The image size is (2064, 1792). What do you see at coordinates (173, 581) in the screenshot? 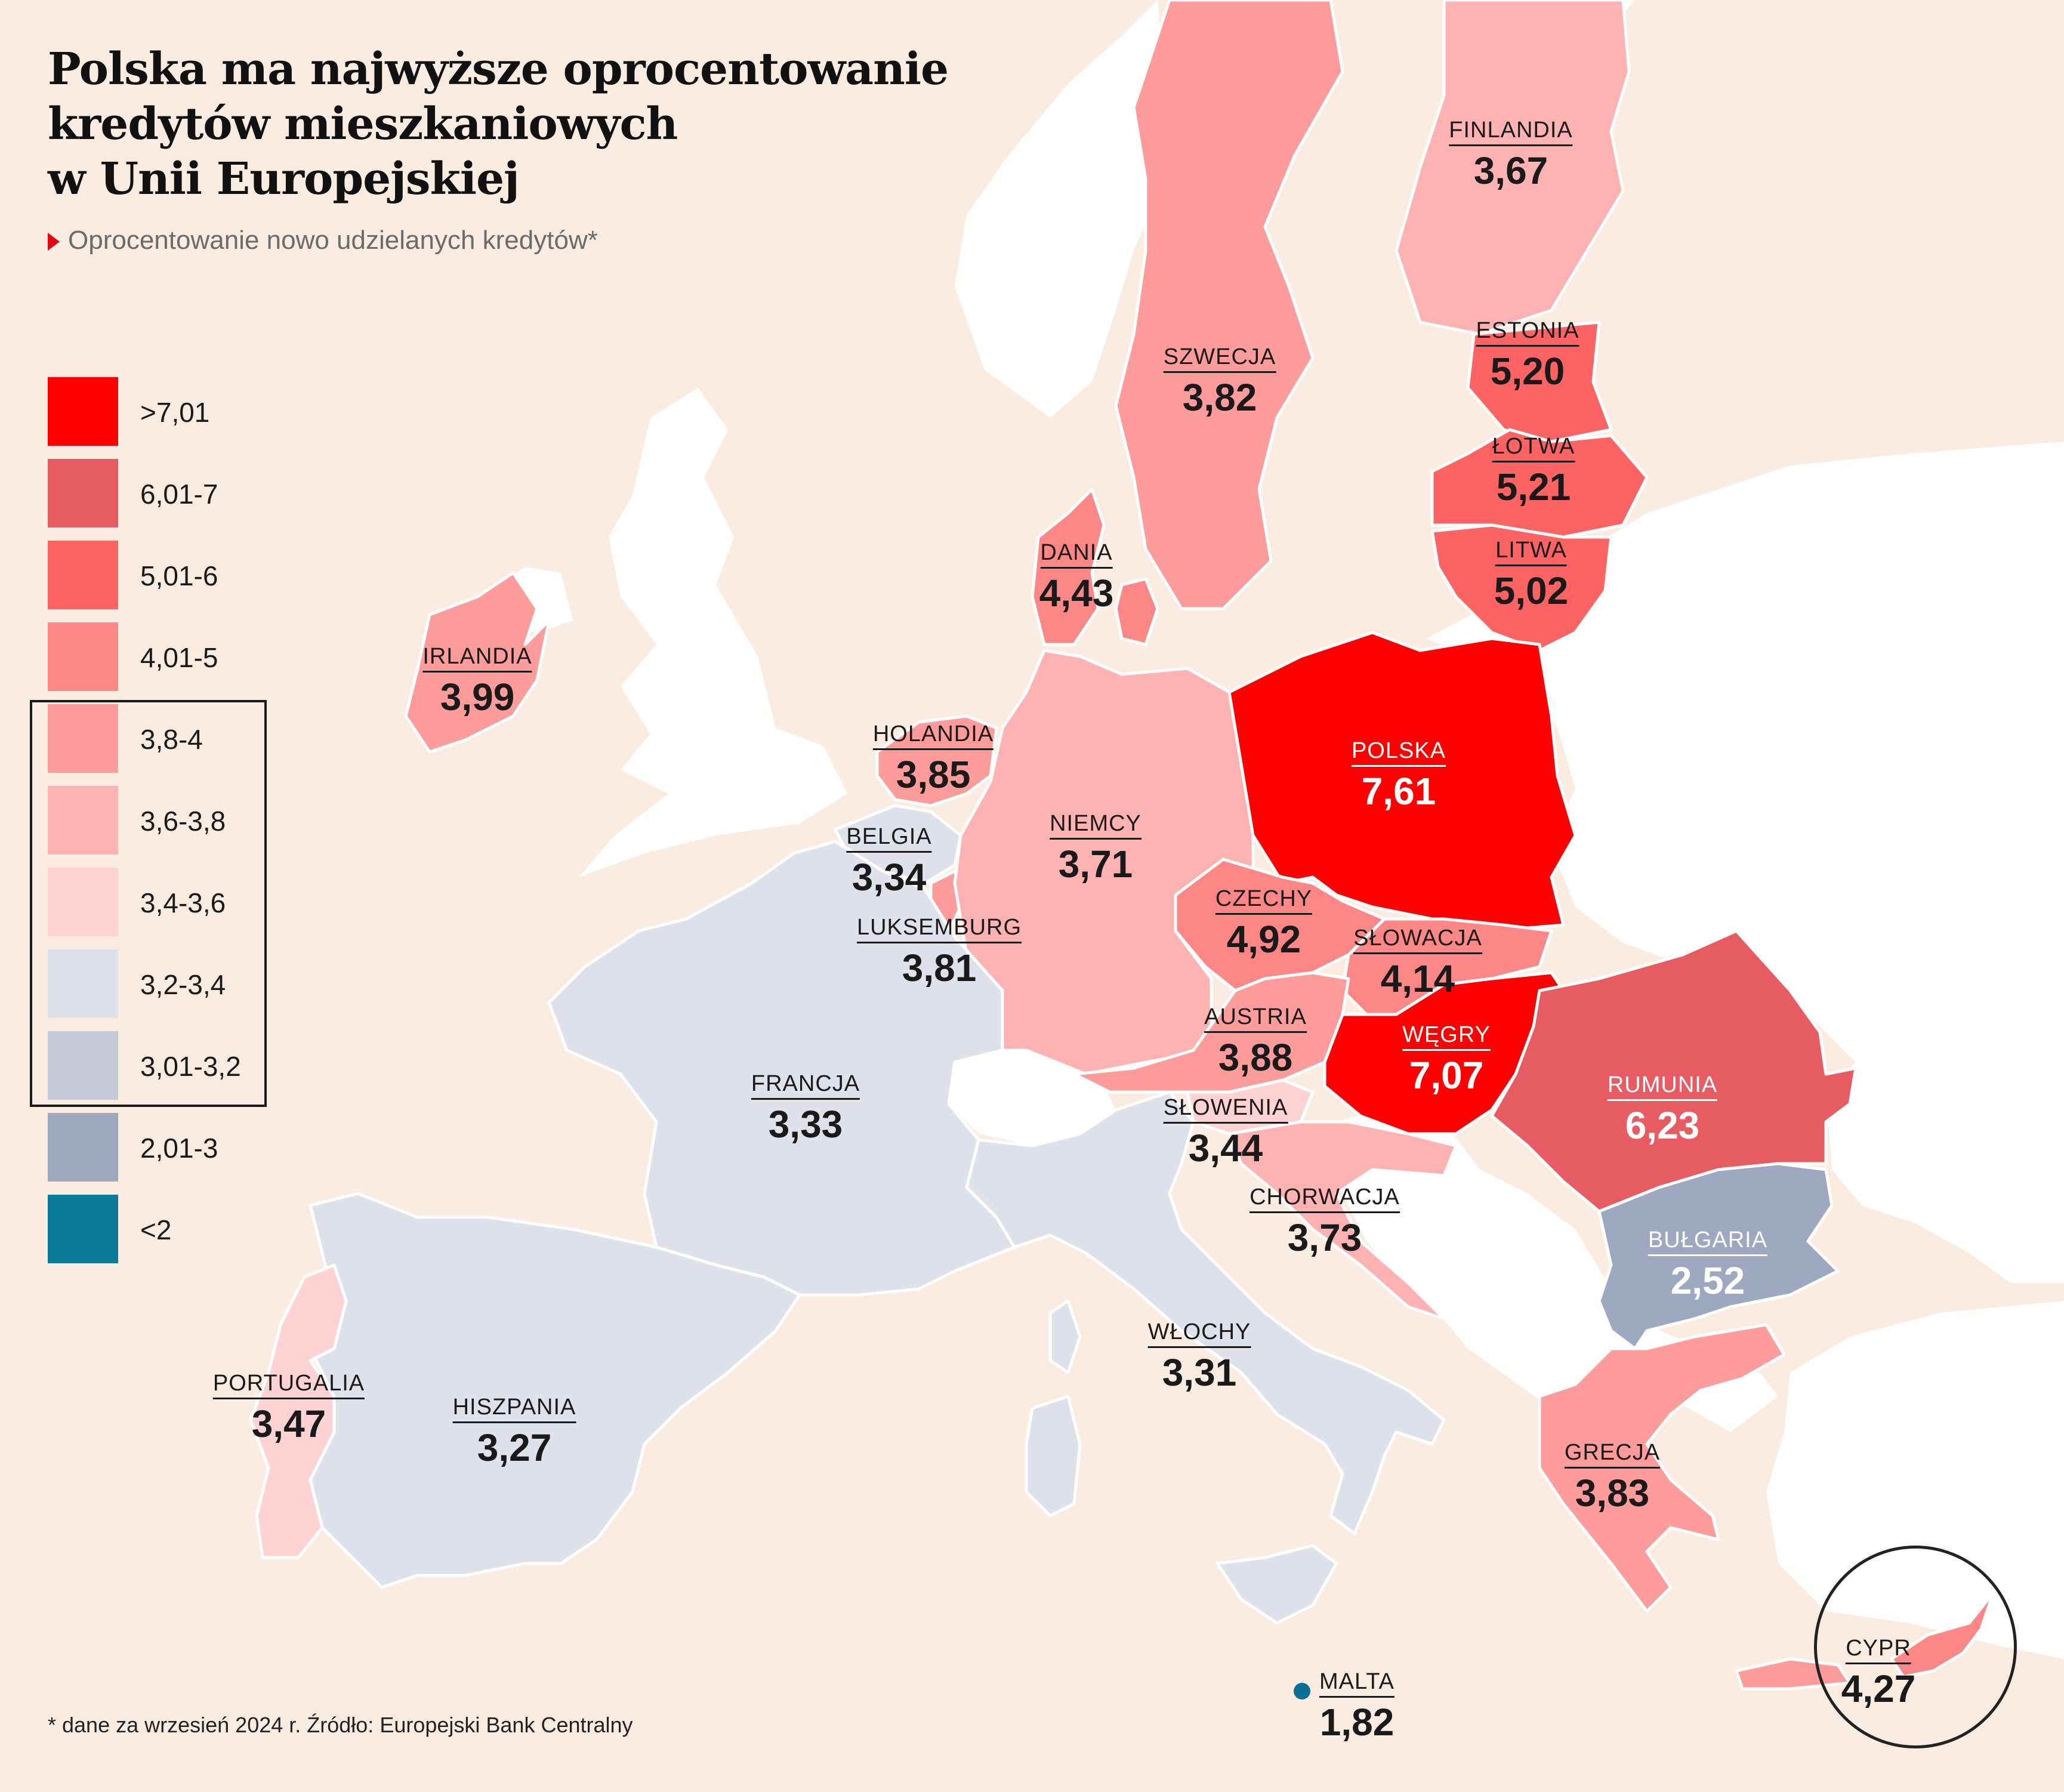
I see `legend-item: 5,01-6` at bounding box center [173, 581].